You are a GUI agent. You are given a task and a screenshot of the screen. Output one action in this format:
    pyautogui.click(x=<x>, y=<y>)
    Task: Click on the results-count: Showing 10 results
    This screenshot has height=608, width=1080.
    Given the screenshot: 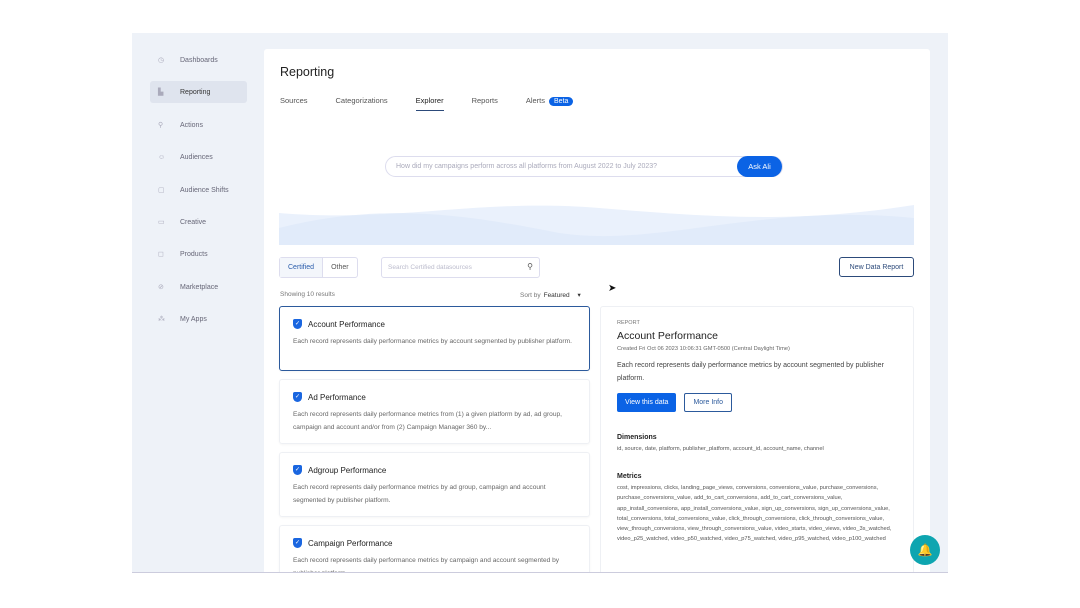 What is the action you would take?
    pyautogui.click(x=307, y=294)
    